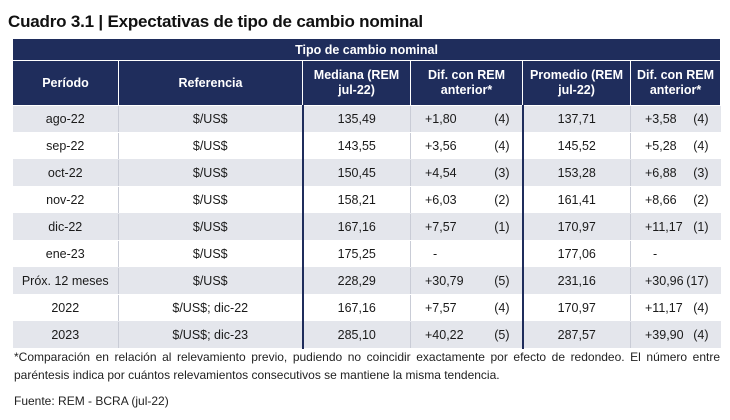 Image resolution: width=730 pixels, height=420 pixels. Describe the element at coordinates (366, 49) in the screenshot. I see `table-band-header: Tipo de cambio nominal` at that location.